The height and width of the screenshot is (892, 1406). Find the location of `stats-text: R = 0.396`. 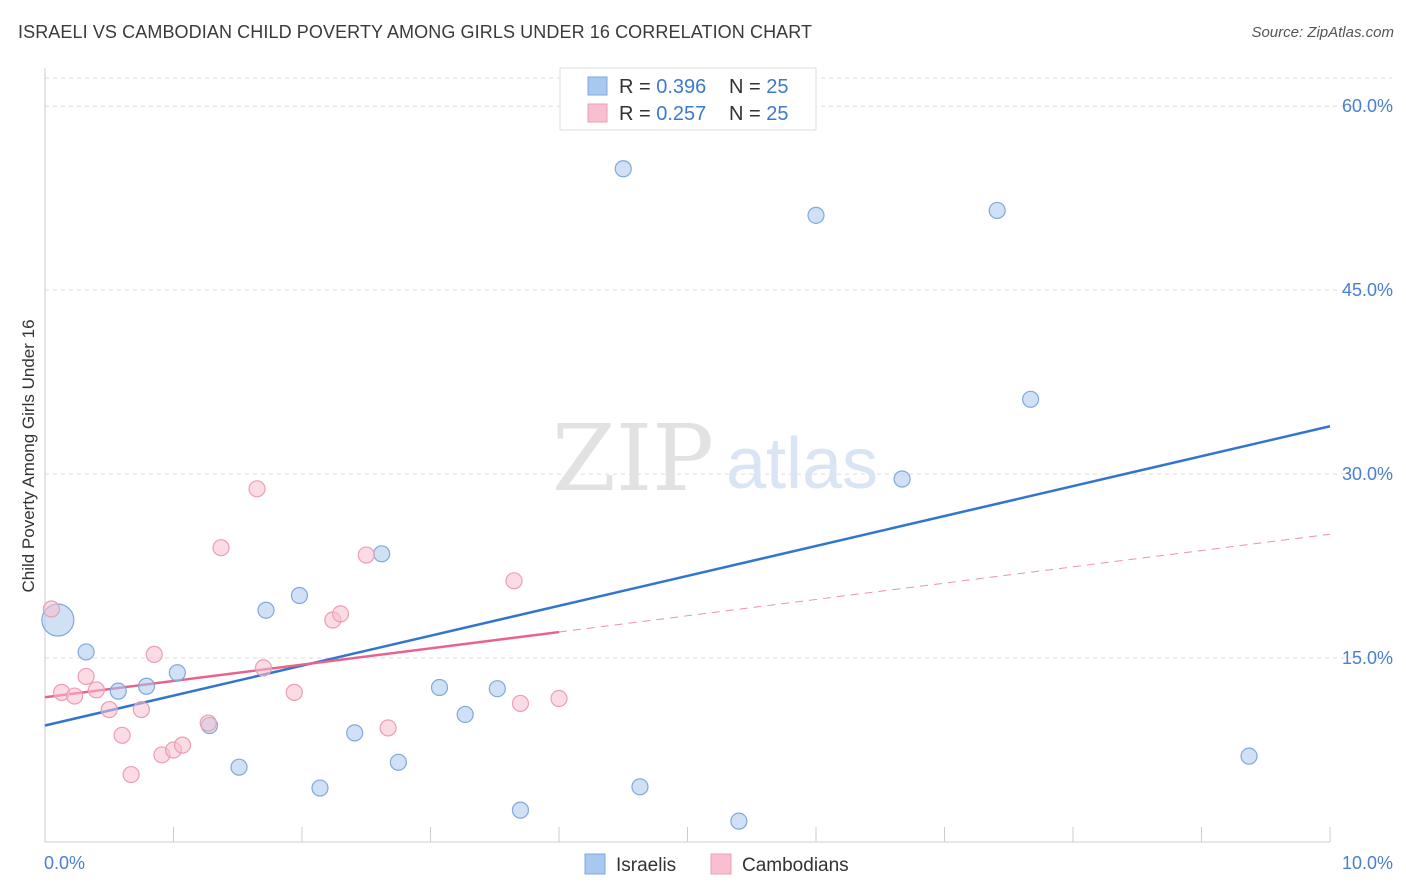

stats-text: R = 0.396 is located at coordinates (662, 87).